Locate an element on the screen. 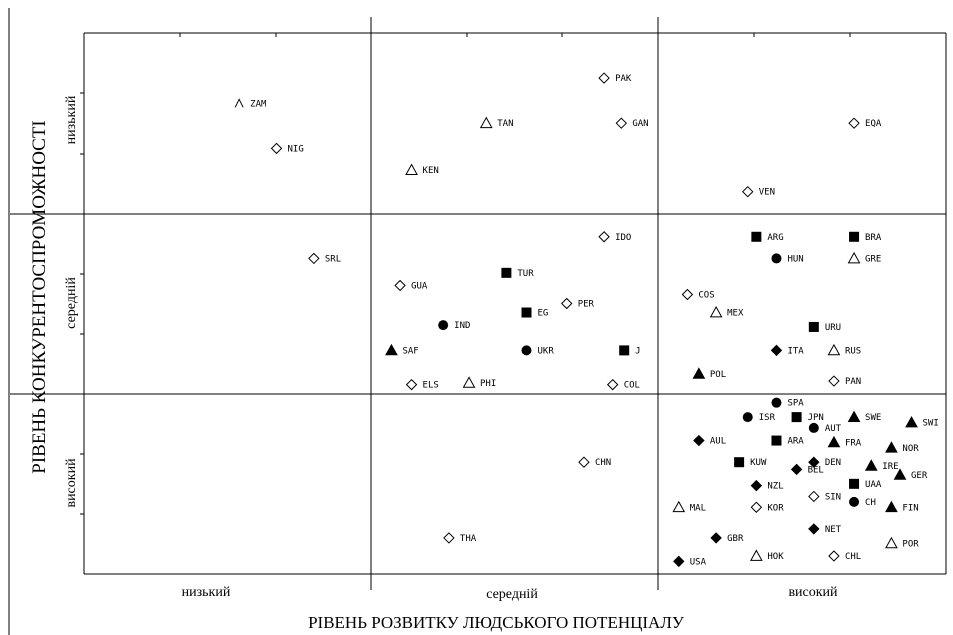 The height and width of the screenshot is (635, 953). point-nig-marker is located at coordinates (276, 148).